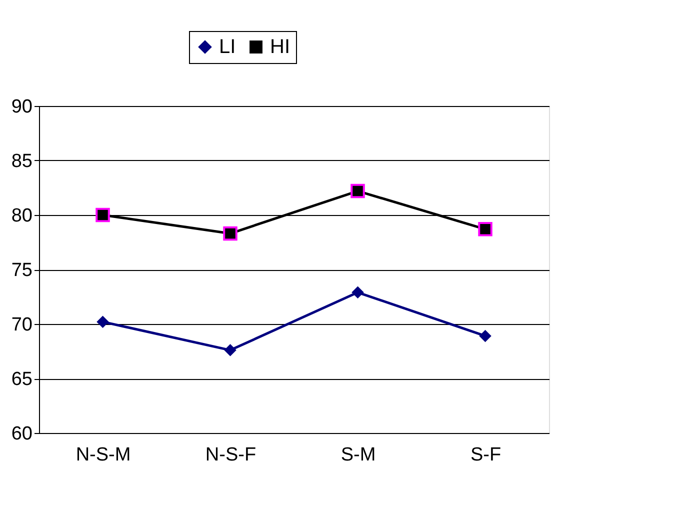 The width and height of the screenshot is (681, 515). I want to click on y-tick-label: 85, so click(21, 161).